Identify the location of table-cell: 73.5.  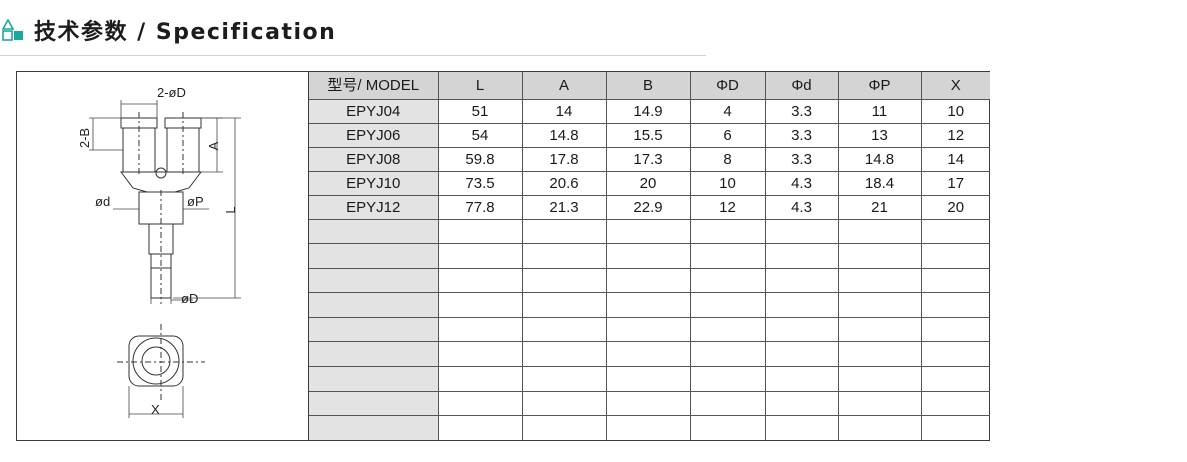
(480, 183).